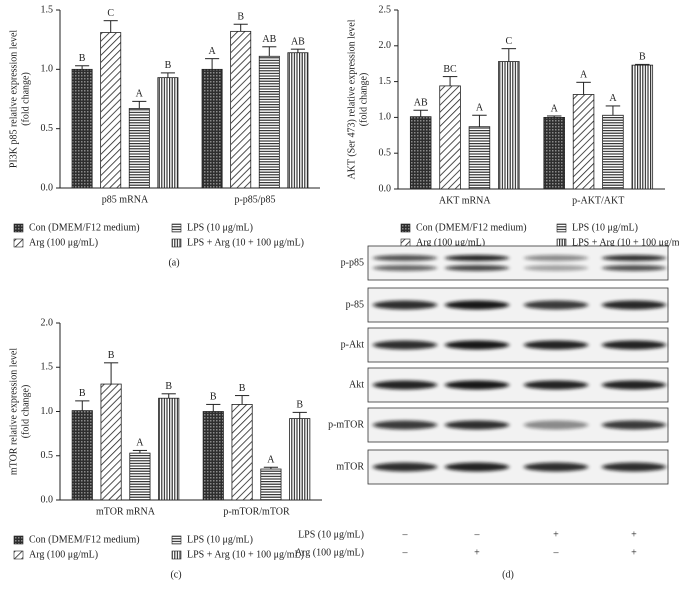 The width and height of the screenshot is (679, 597). What do you see at coordinates (352, 262) in the screenshot?
I see `blot-row-label: p-p85` at bounding box center [352, 262].